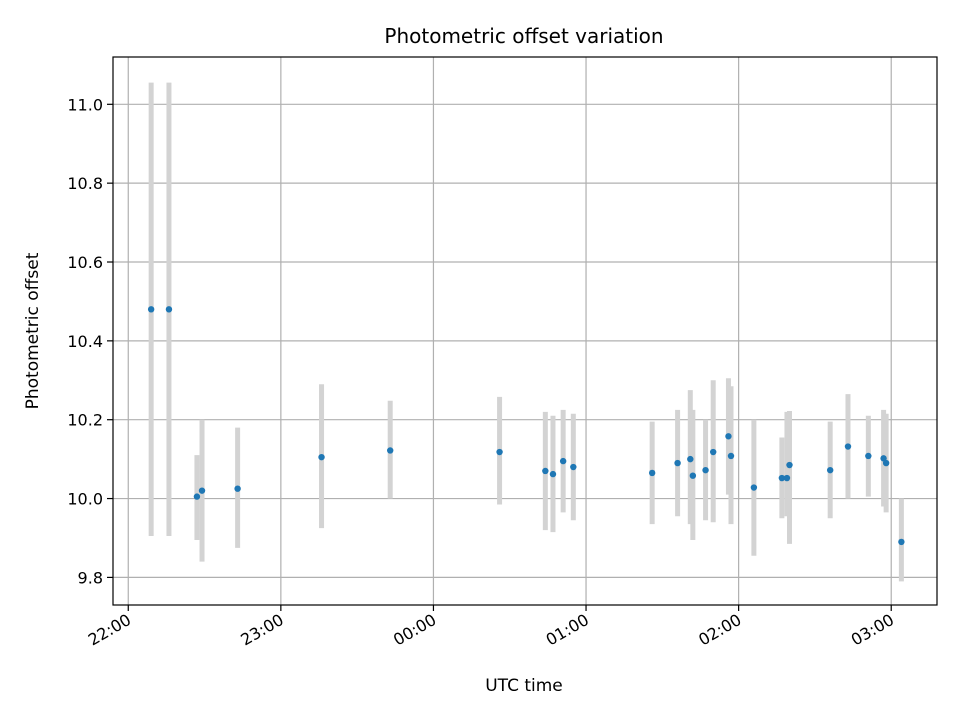  What do you see at coordinates (523, 36) in the screenshot?
I see `chart-title: Photometric offset variation` at bounding box center [523, 36].